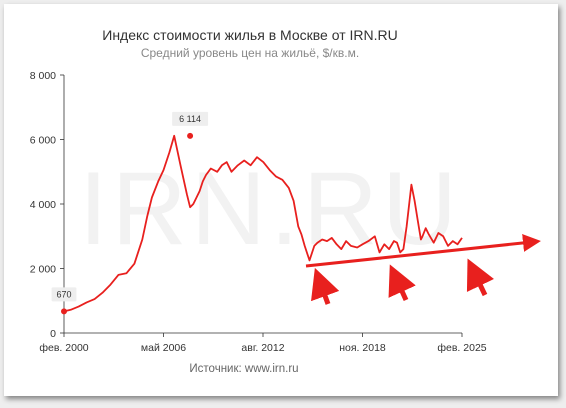 The width and height of the screenshot is (566, 408). Describe the element at coordinates (43, 270) in the screenshot. I see `y-tick-label: 2 000` at that location.